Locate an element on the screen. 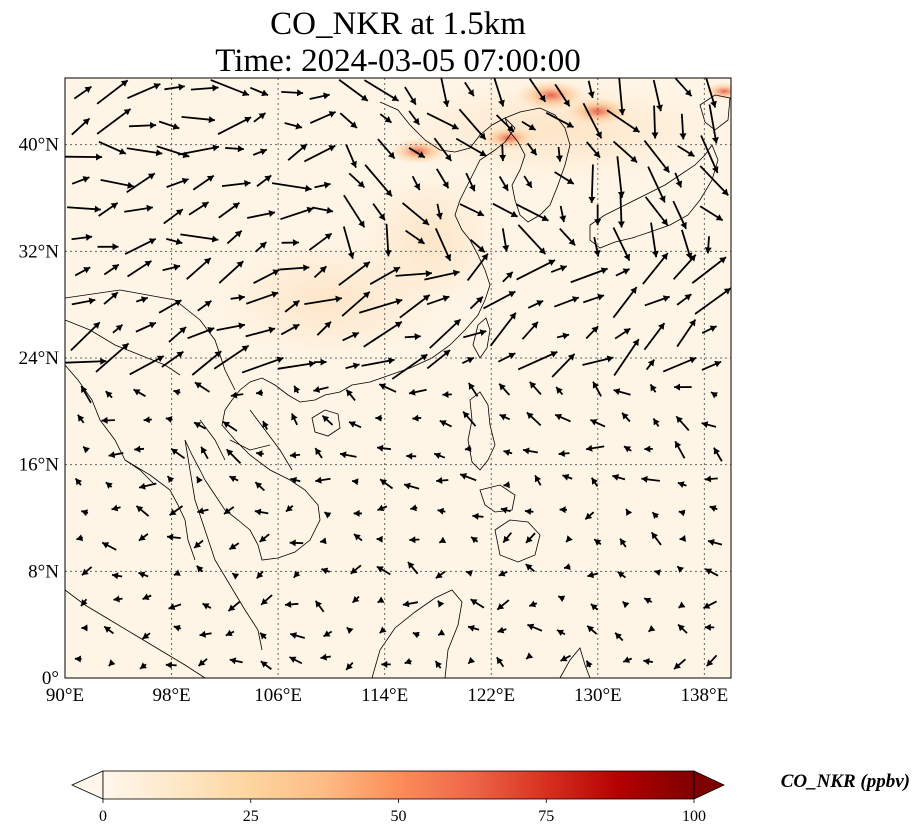  map-title-line-1: CO_NKR at 1.5km is located at coordinates (398, 24).